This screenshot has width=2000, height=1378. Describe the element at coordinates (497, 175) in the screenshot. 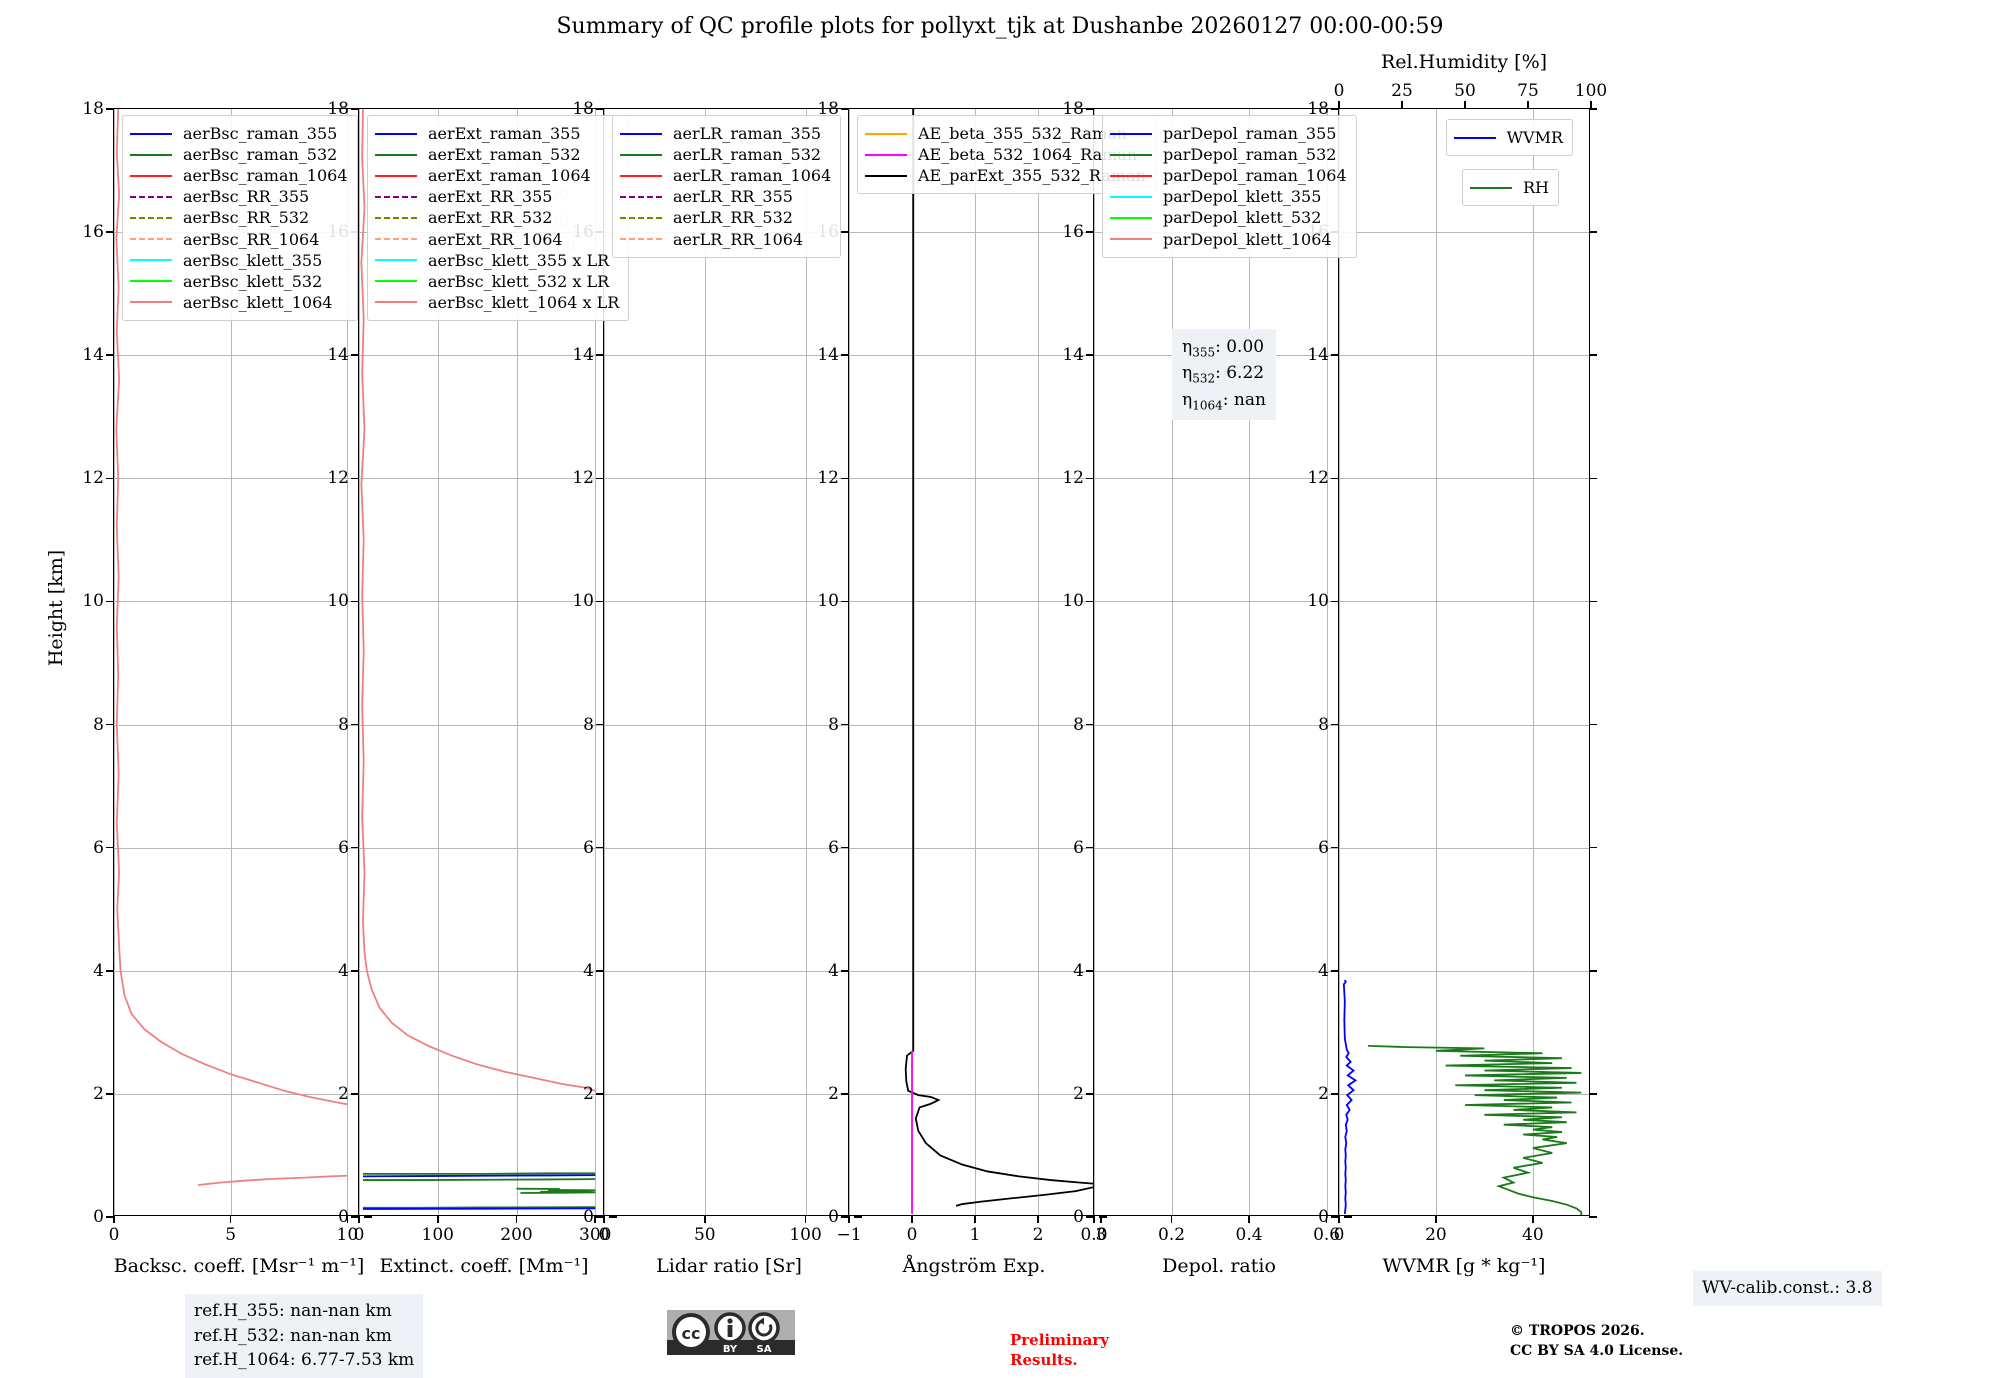

I see `legend-item: aerExt_raman_1064` at that location.